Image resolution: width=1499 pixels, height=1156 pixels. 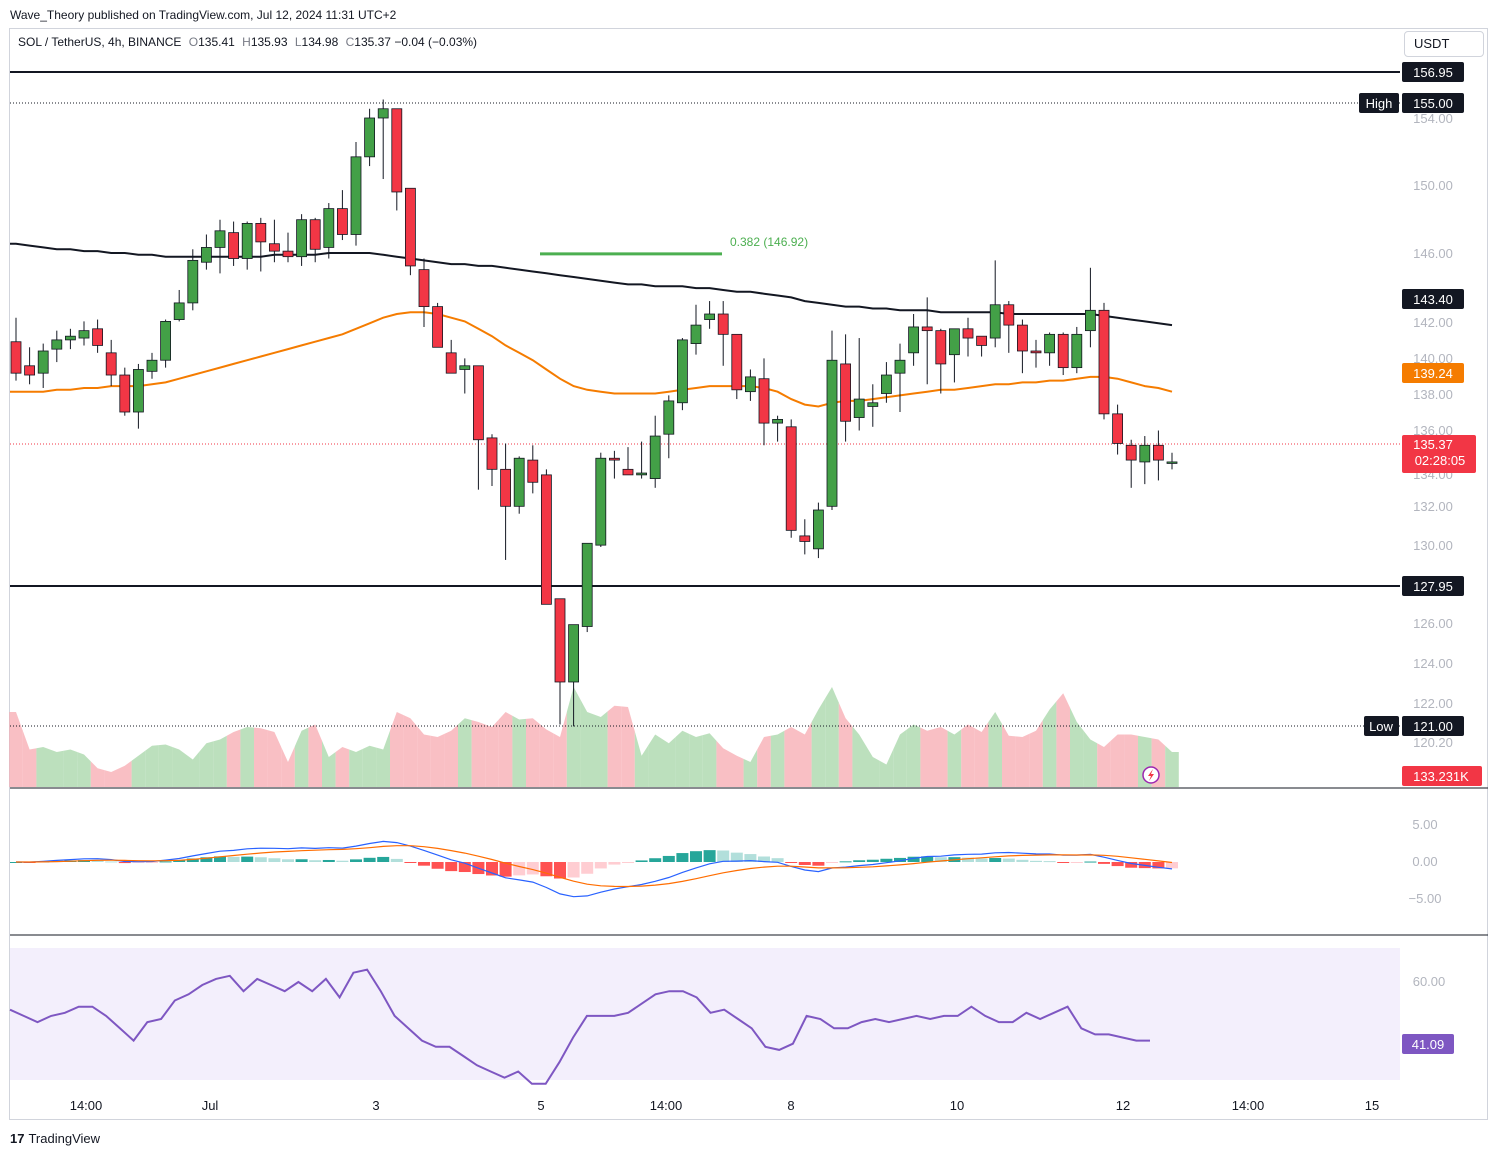 What do you see at coordinates (1433, 103) in the screenshot?
I see `high-badge-value: 155.00` at bounding box center [1433, 103].